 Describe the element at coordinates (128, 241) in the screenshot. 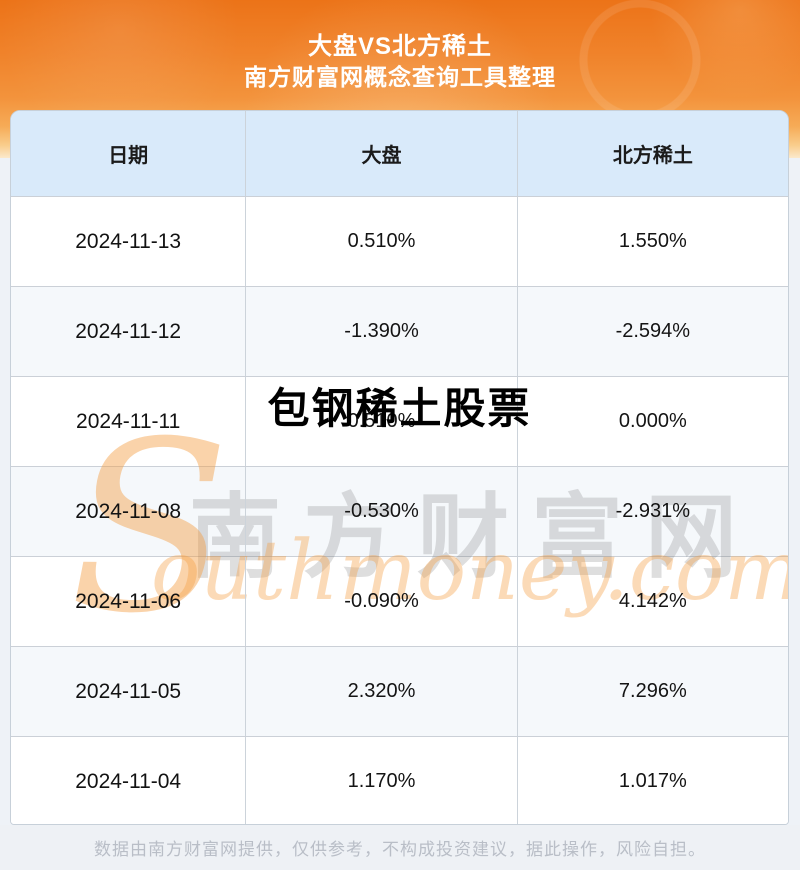

I see `date-cell: 2024-11-13` at that location.